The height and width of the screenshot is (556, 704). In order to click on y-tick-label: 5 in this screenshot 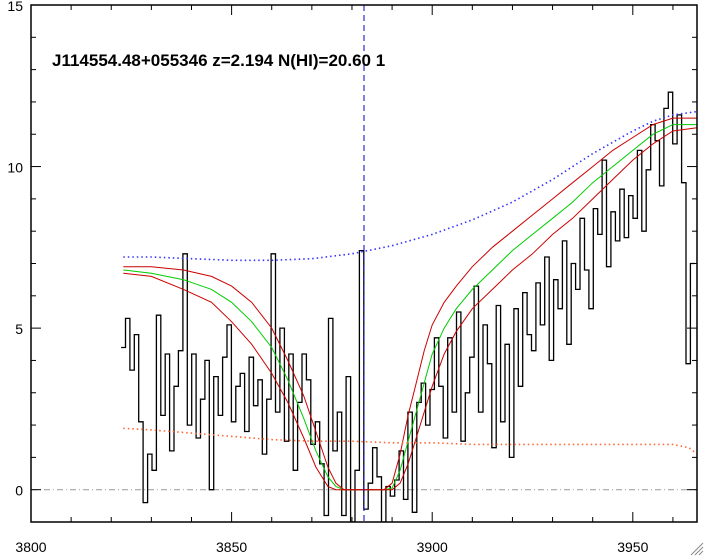, I will do `click(19, 329)`.